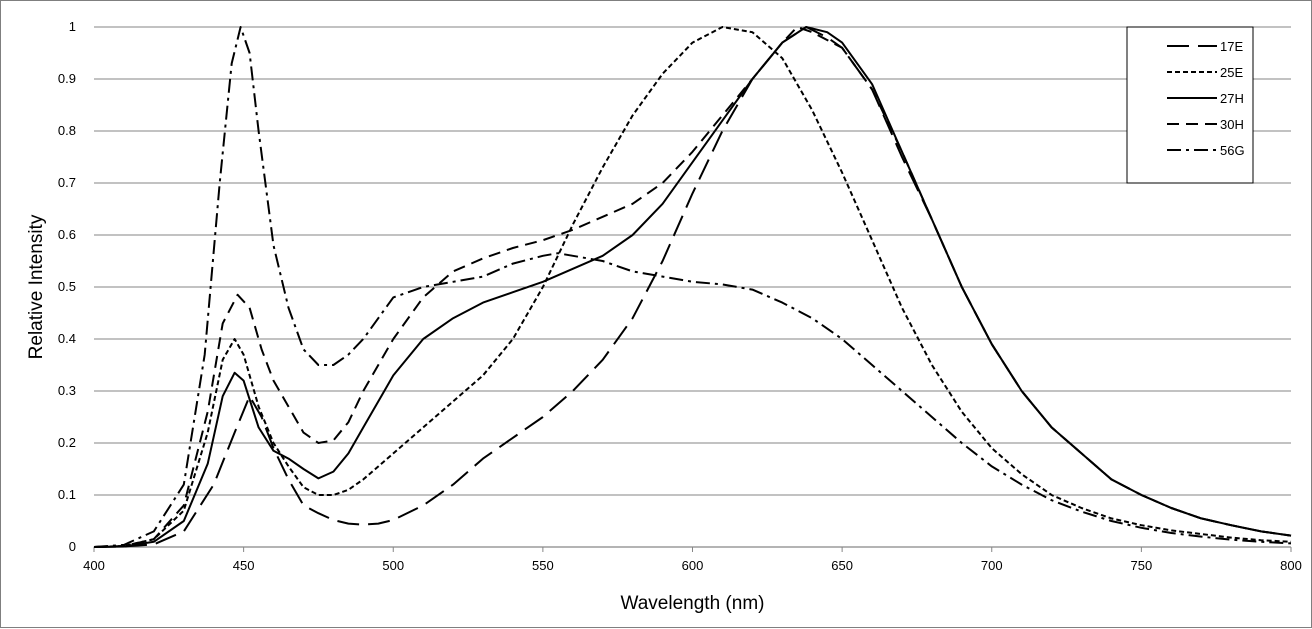  What do you see at coordinates (67, 286) in the screenshot?
I see `y-tick-label: 0.5` at bounding box center [67, 286].